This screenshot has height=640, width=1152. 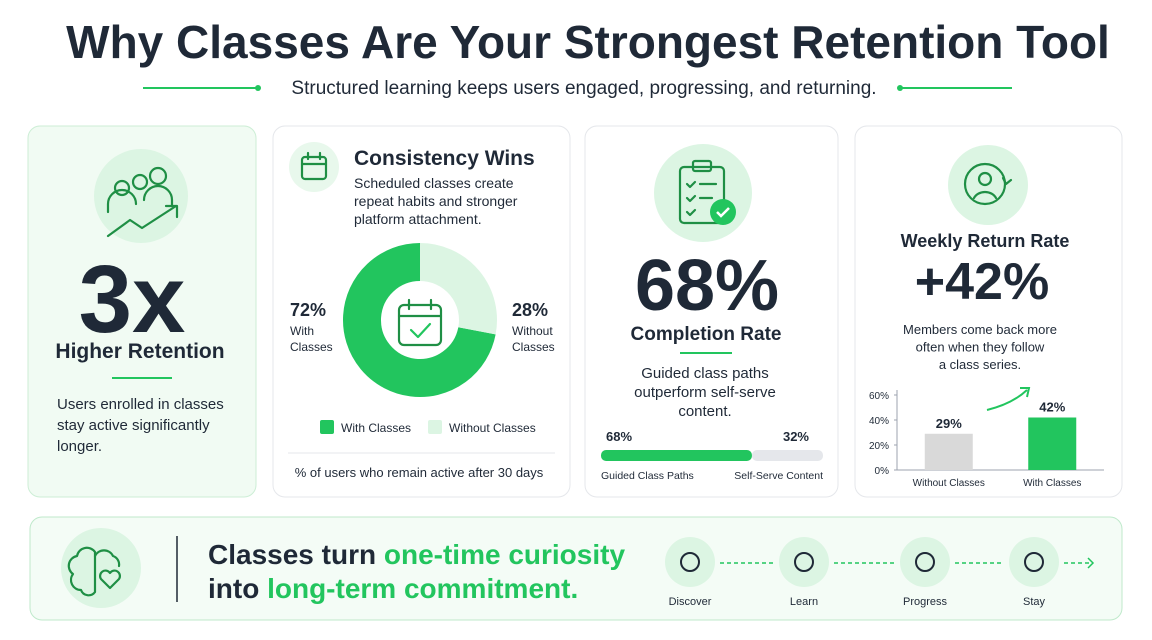 I want to click on brain-heart-icon, so click(x=94, y=571).